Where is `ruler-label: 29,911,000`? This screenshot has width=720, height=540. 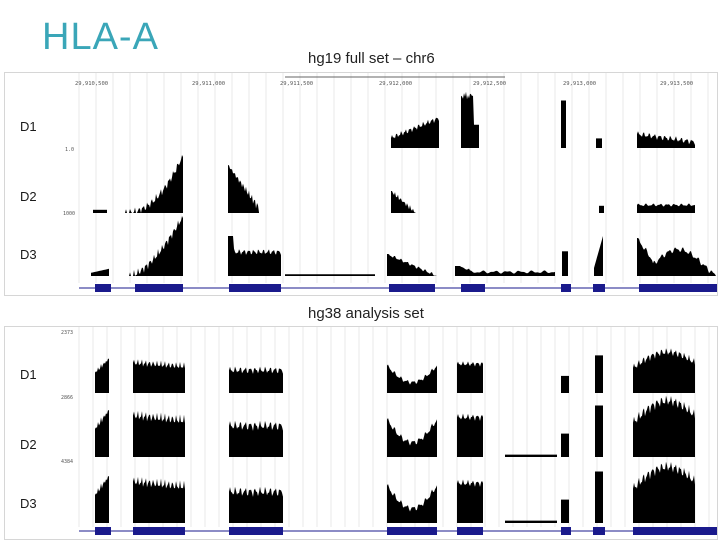 ruler-label: 29,911,000 is located at coordinates (208, 84).